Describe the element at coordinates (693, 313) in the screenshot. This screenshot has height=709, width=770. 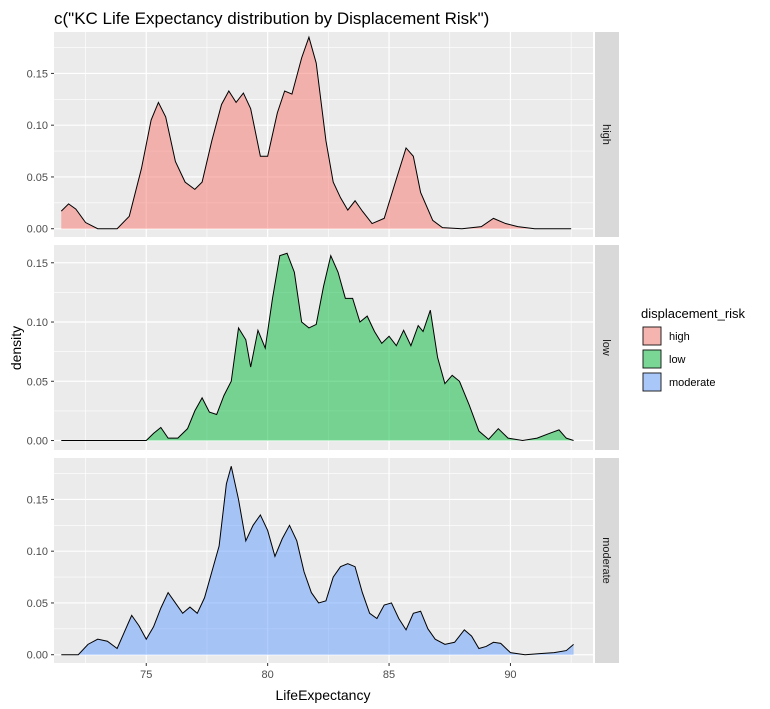
I see `legend-title: displacement_risk` at that location.